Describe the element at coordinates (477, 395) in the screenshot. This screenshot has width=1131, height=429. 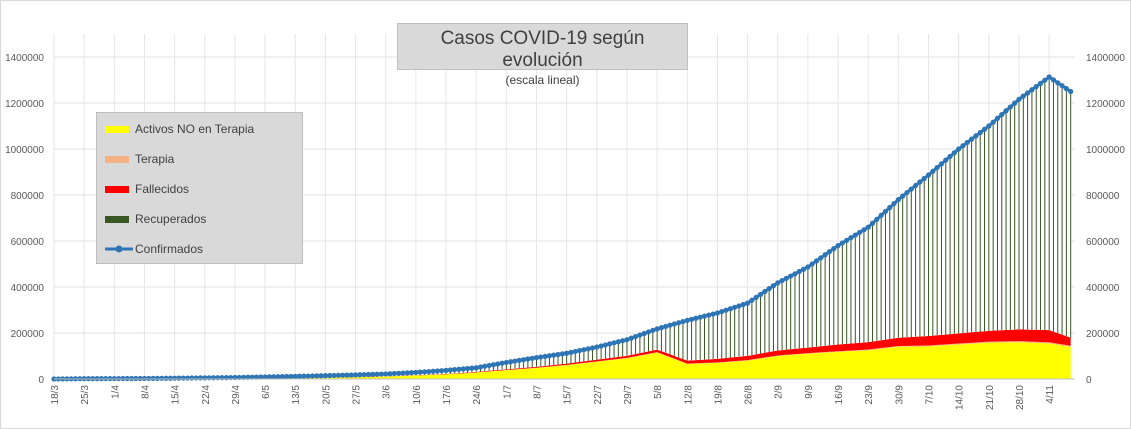
I see `x-tick-label: 24/6` at that location.